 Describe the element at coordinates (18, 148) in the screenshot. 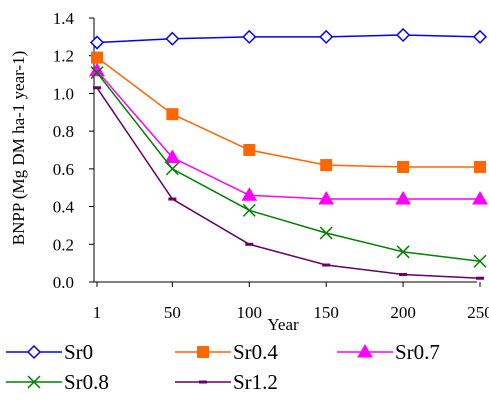

I see `y-axis-title: BNPP (Mg DM ha-1 year-1)` at that location.